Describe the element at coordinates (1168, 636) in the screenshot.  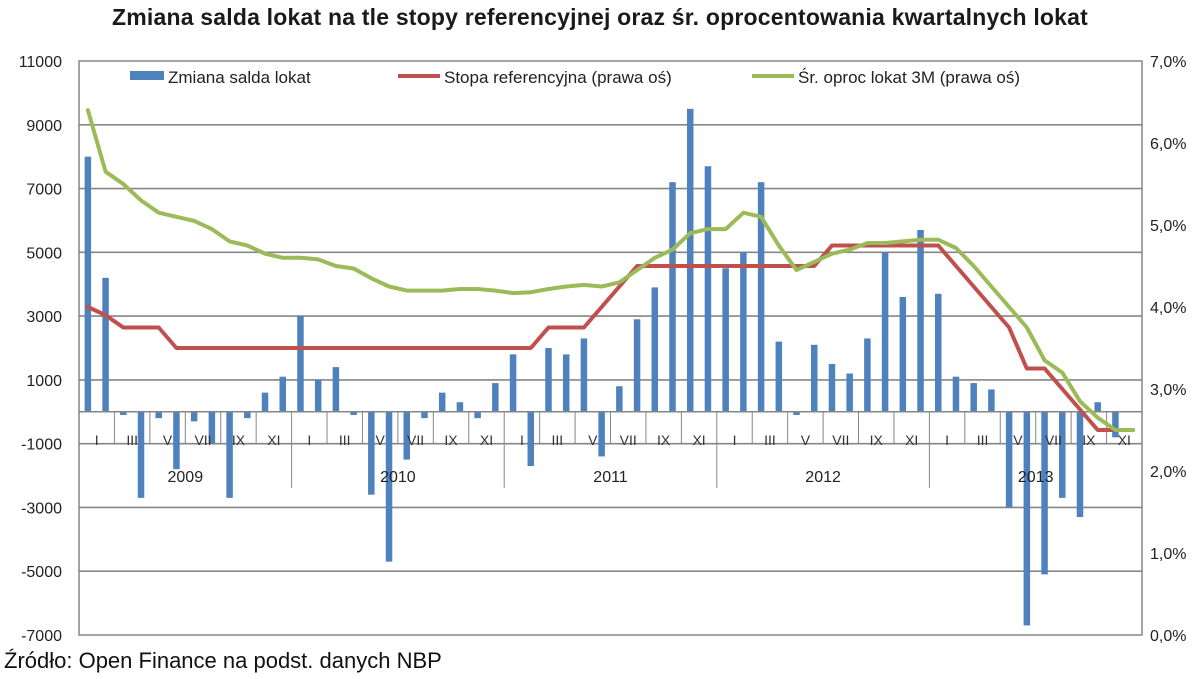
I see `right-tick-label: 0,0%` at that location.